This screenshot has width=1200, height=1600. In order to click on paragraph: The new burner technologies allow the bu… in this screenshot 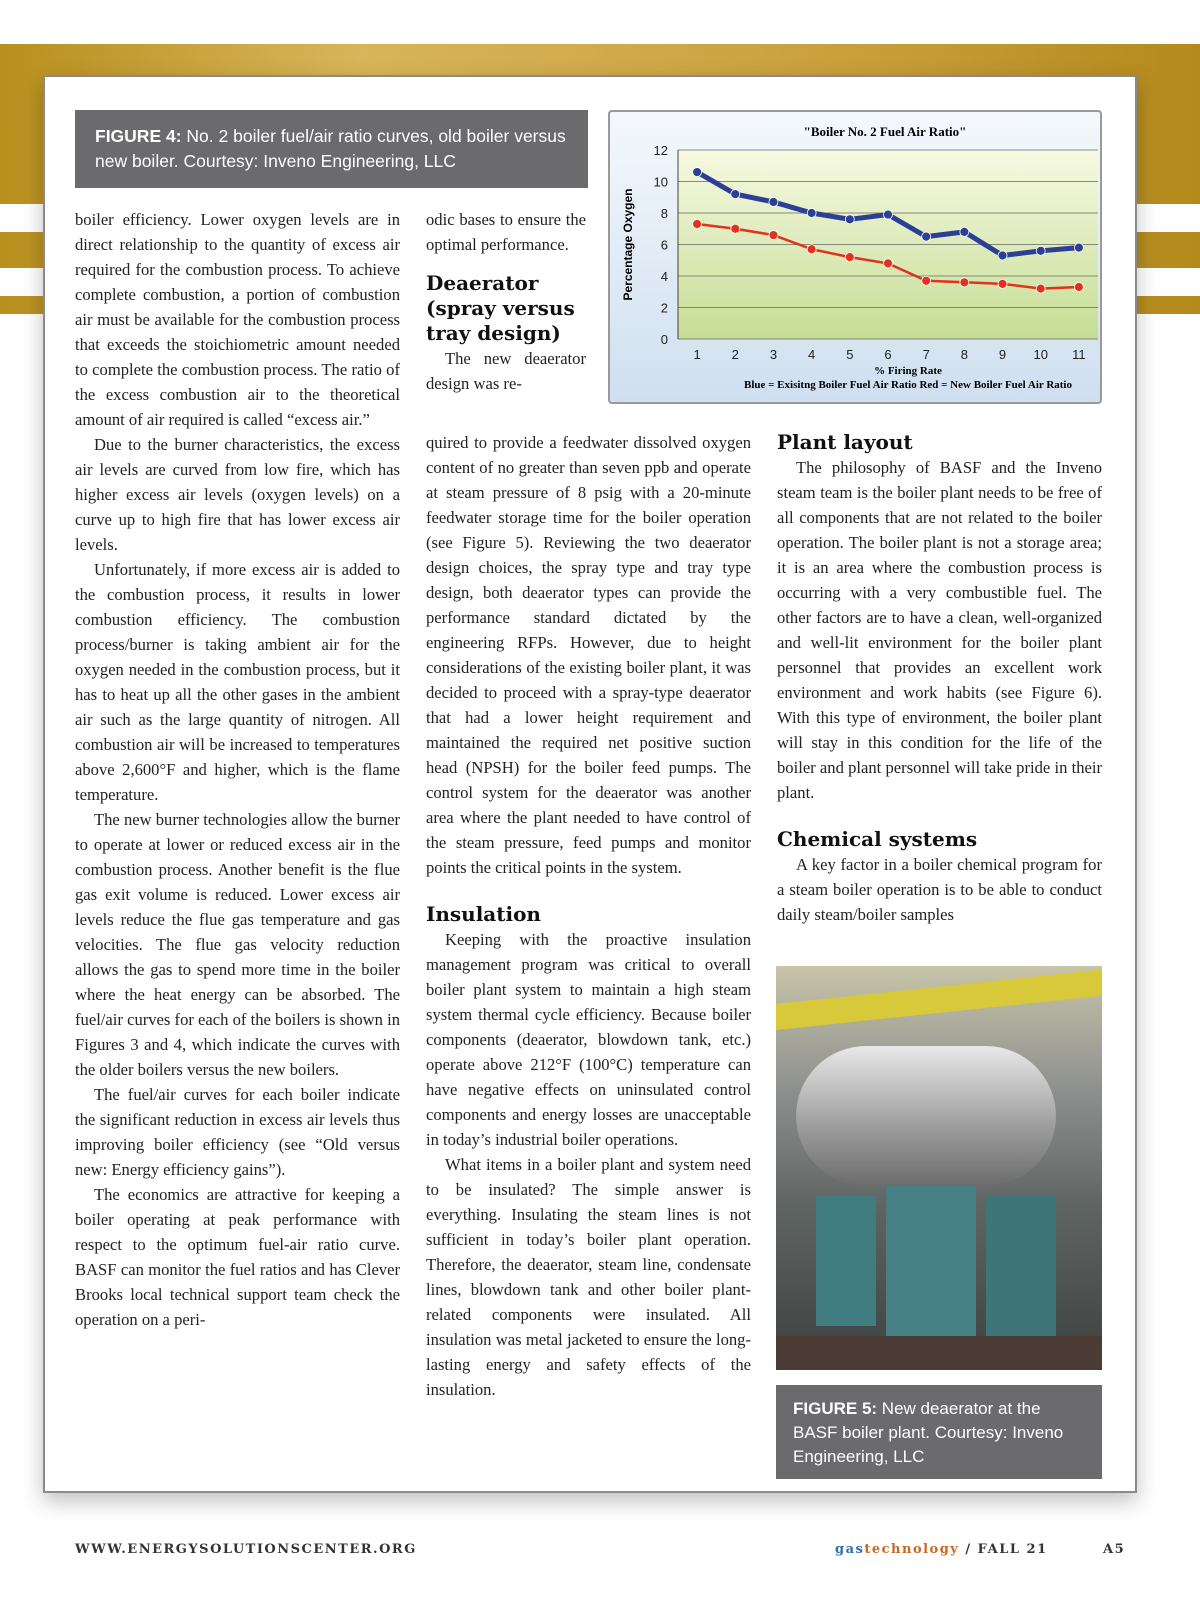, I will do `click(237, 944)`.